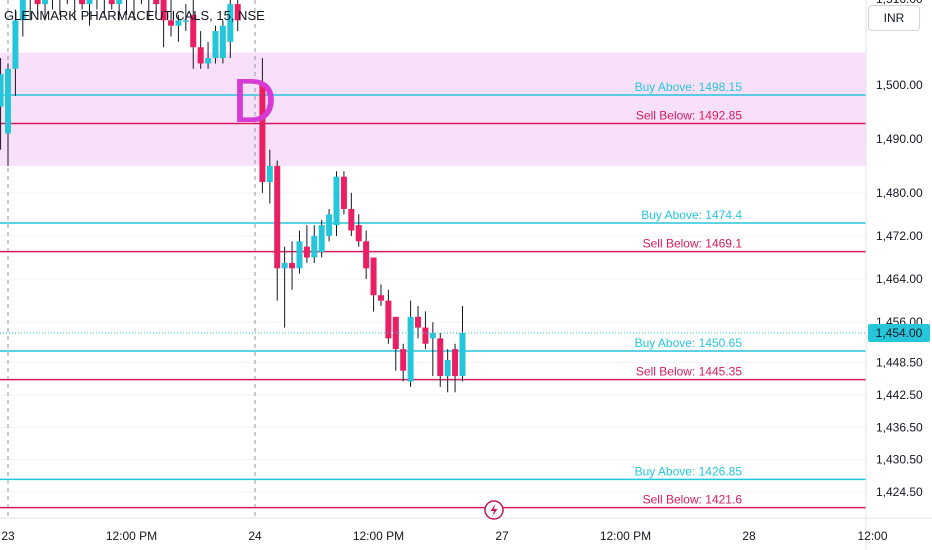 This screenshot has height=550, width=932. What do you see at coordinates (693, 500) in the screenshot?
I see `level-label: Sell Below: 1421.6` at bounding box center [693, 500].